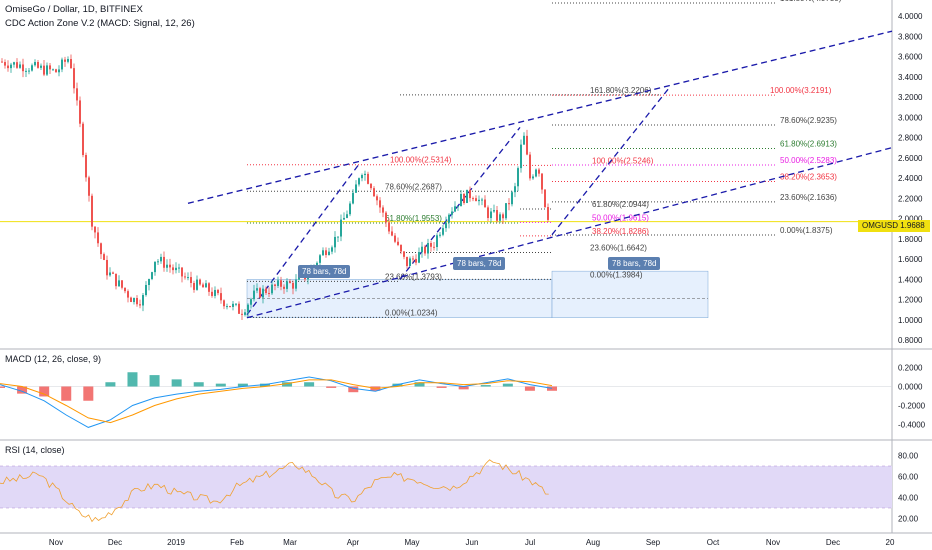 The height and width of the screenshot is (550, 932). I want to click on time-axis-label-4: Mar, so click(290, 542).